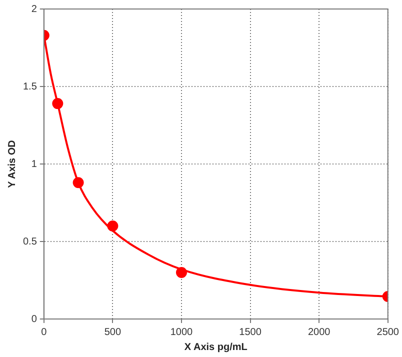 The image size is (402, 357). I want to click on y-axis-title: Y Axis OD, so click(12, 164).